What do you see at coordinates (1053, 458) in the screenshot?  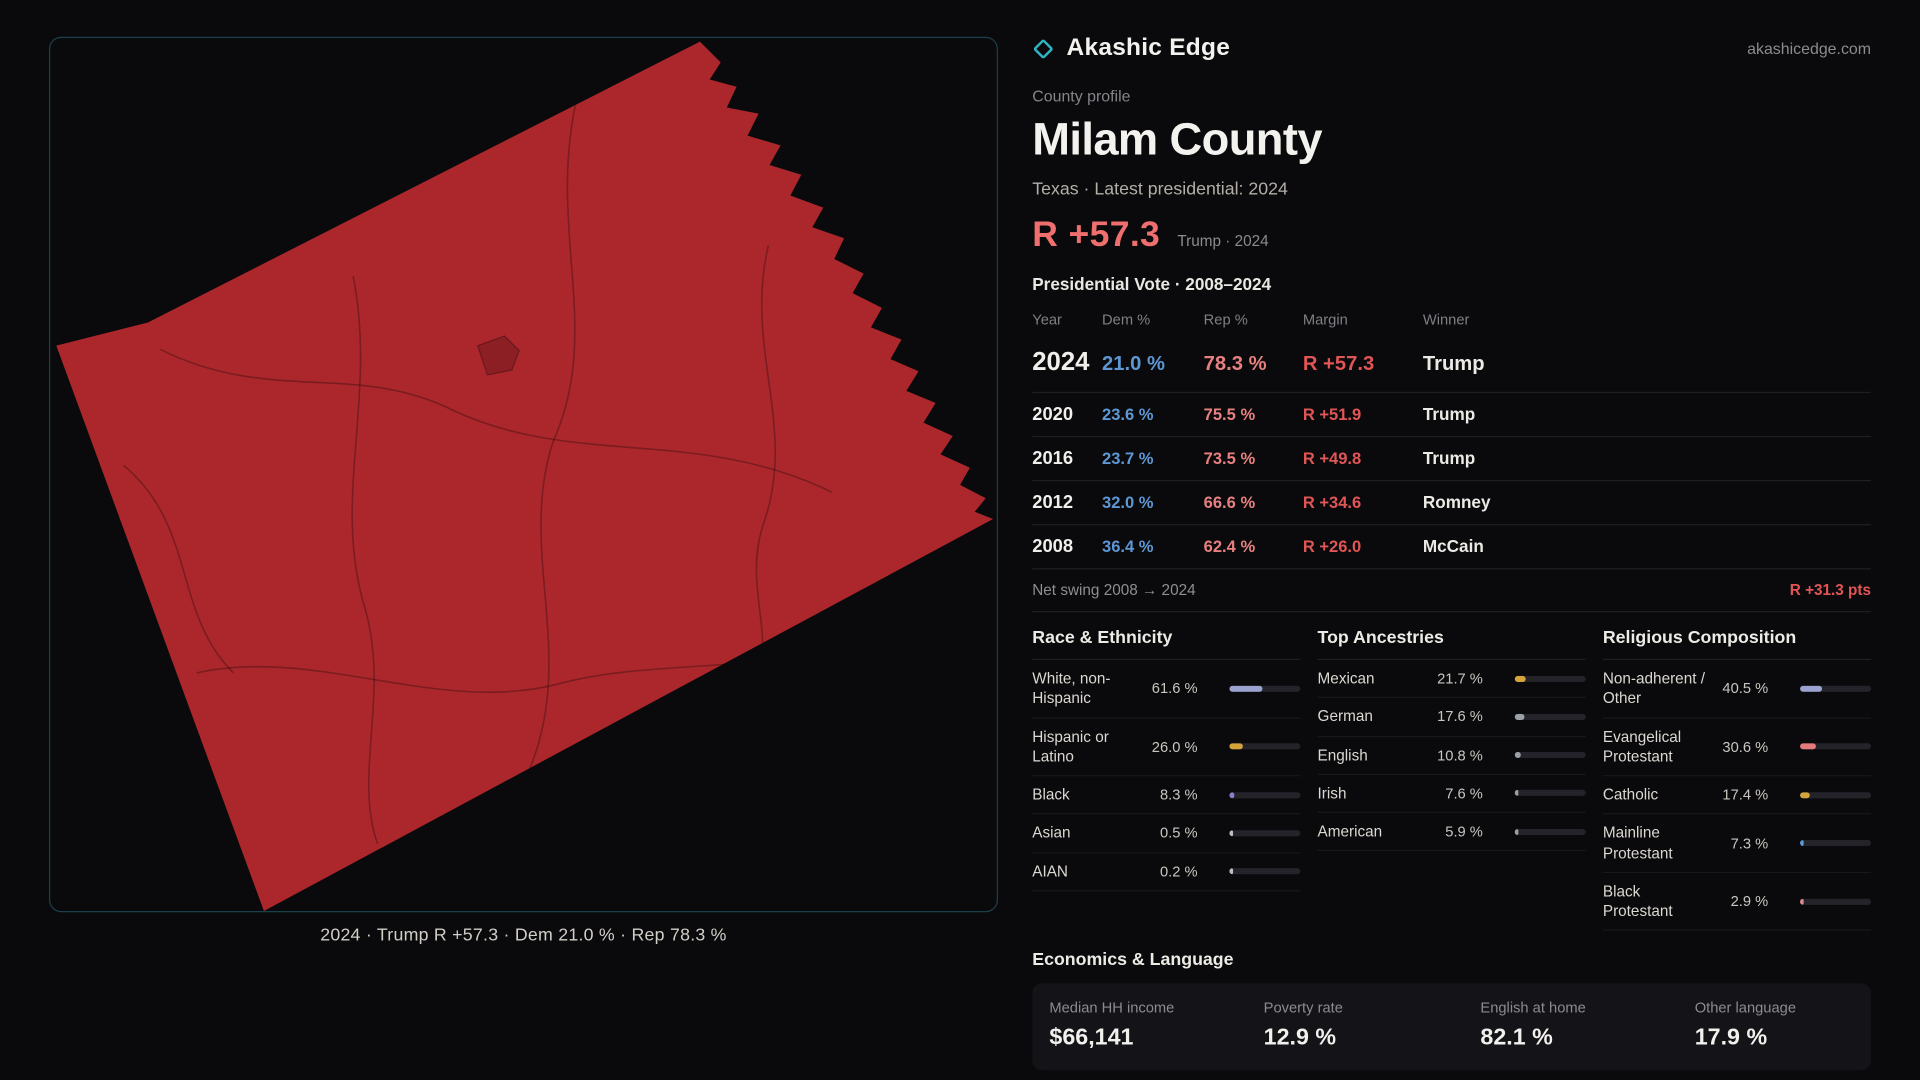 I see `vote-year: 2016` at bounding box center [1053, 458].